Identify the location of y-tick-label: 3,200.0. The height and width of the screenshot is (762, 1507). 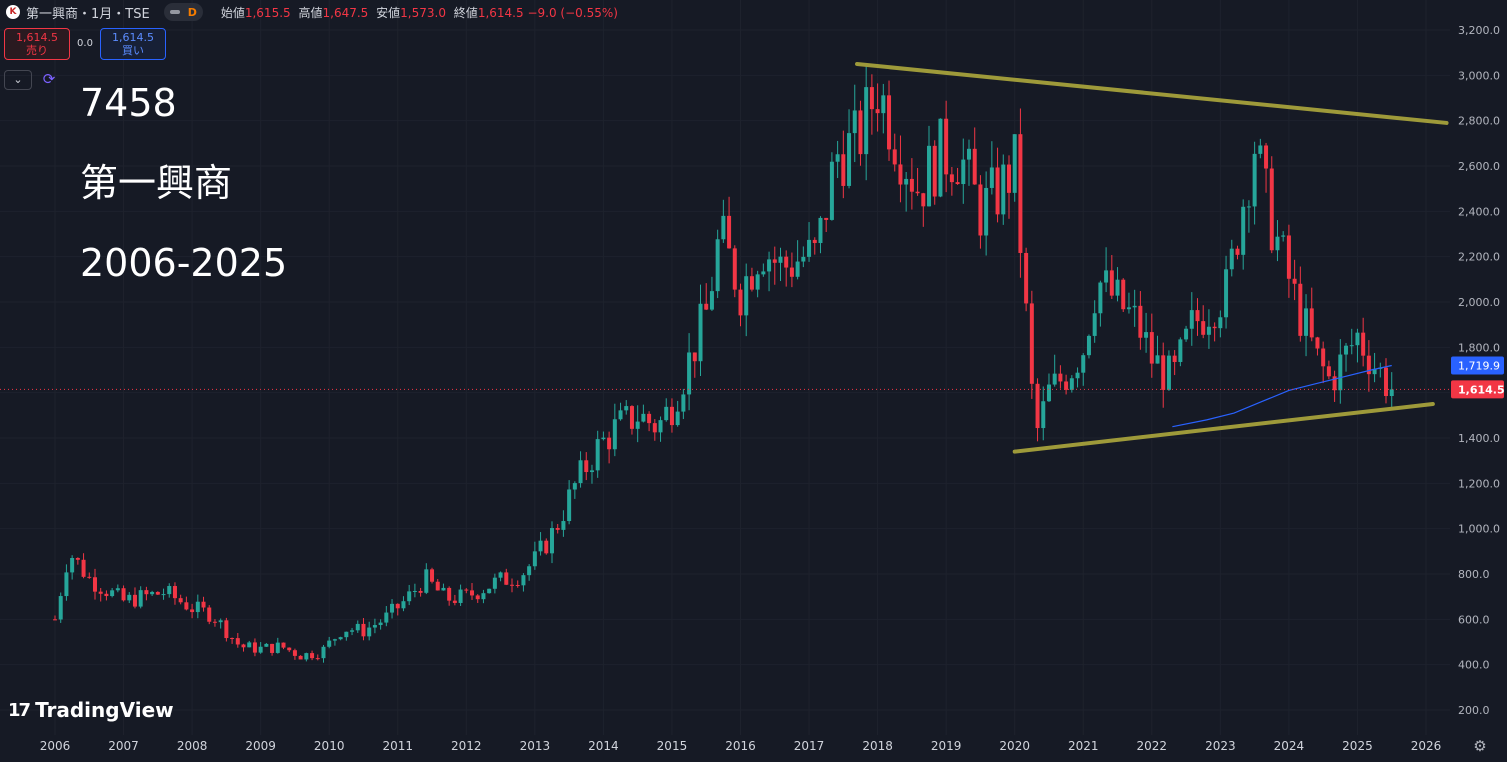
(1479, 30).